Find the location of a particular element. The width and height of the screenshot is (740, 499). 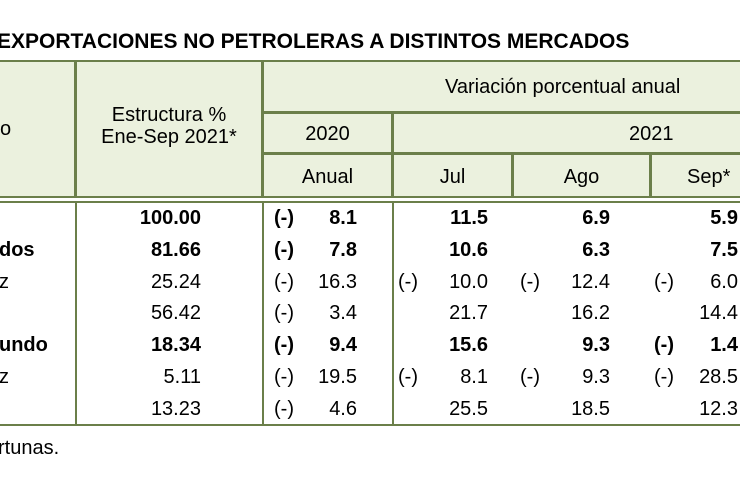

structure-value: 13.23 is located at coordinates (175, 408).